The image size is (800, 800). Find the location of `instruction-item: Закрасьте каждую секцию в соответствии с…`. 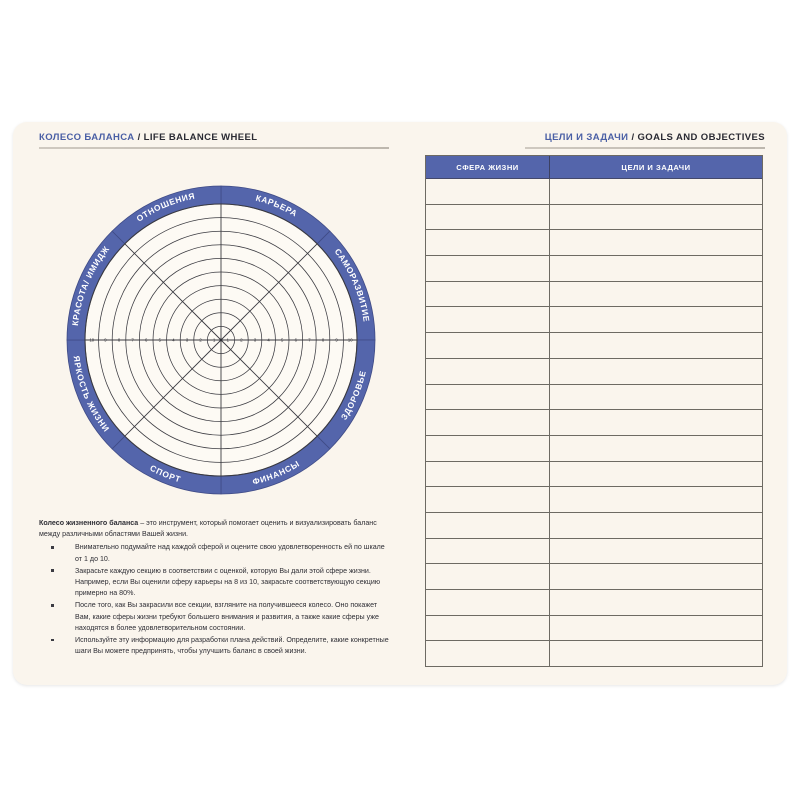

instruction-item: Закрасьте каждую секцию в соответствии с… is located at coordinates (215, 583).